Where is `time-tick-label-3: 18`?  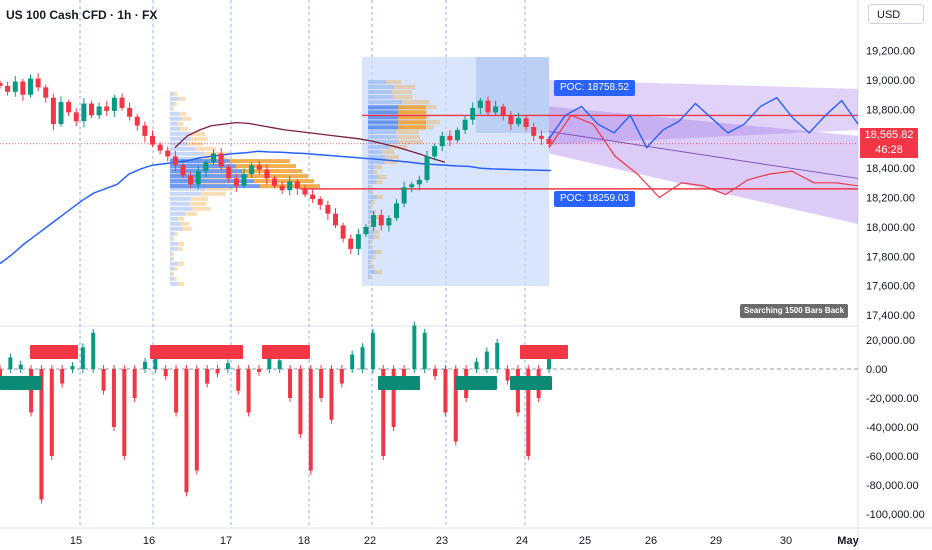 time-tick-label-3: 18 is located at coordinates (304, 541).